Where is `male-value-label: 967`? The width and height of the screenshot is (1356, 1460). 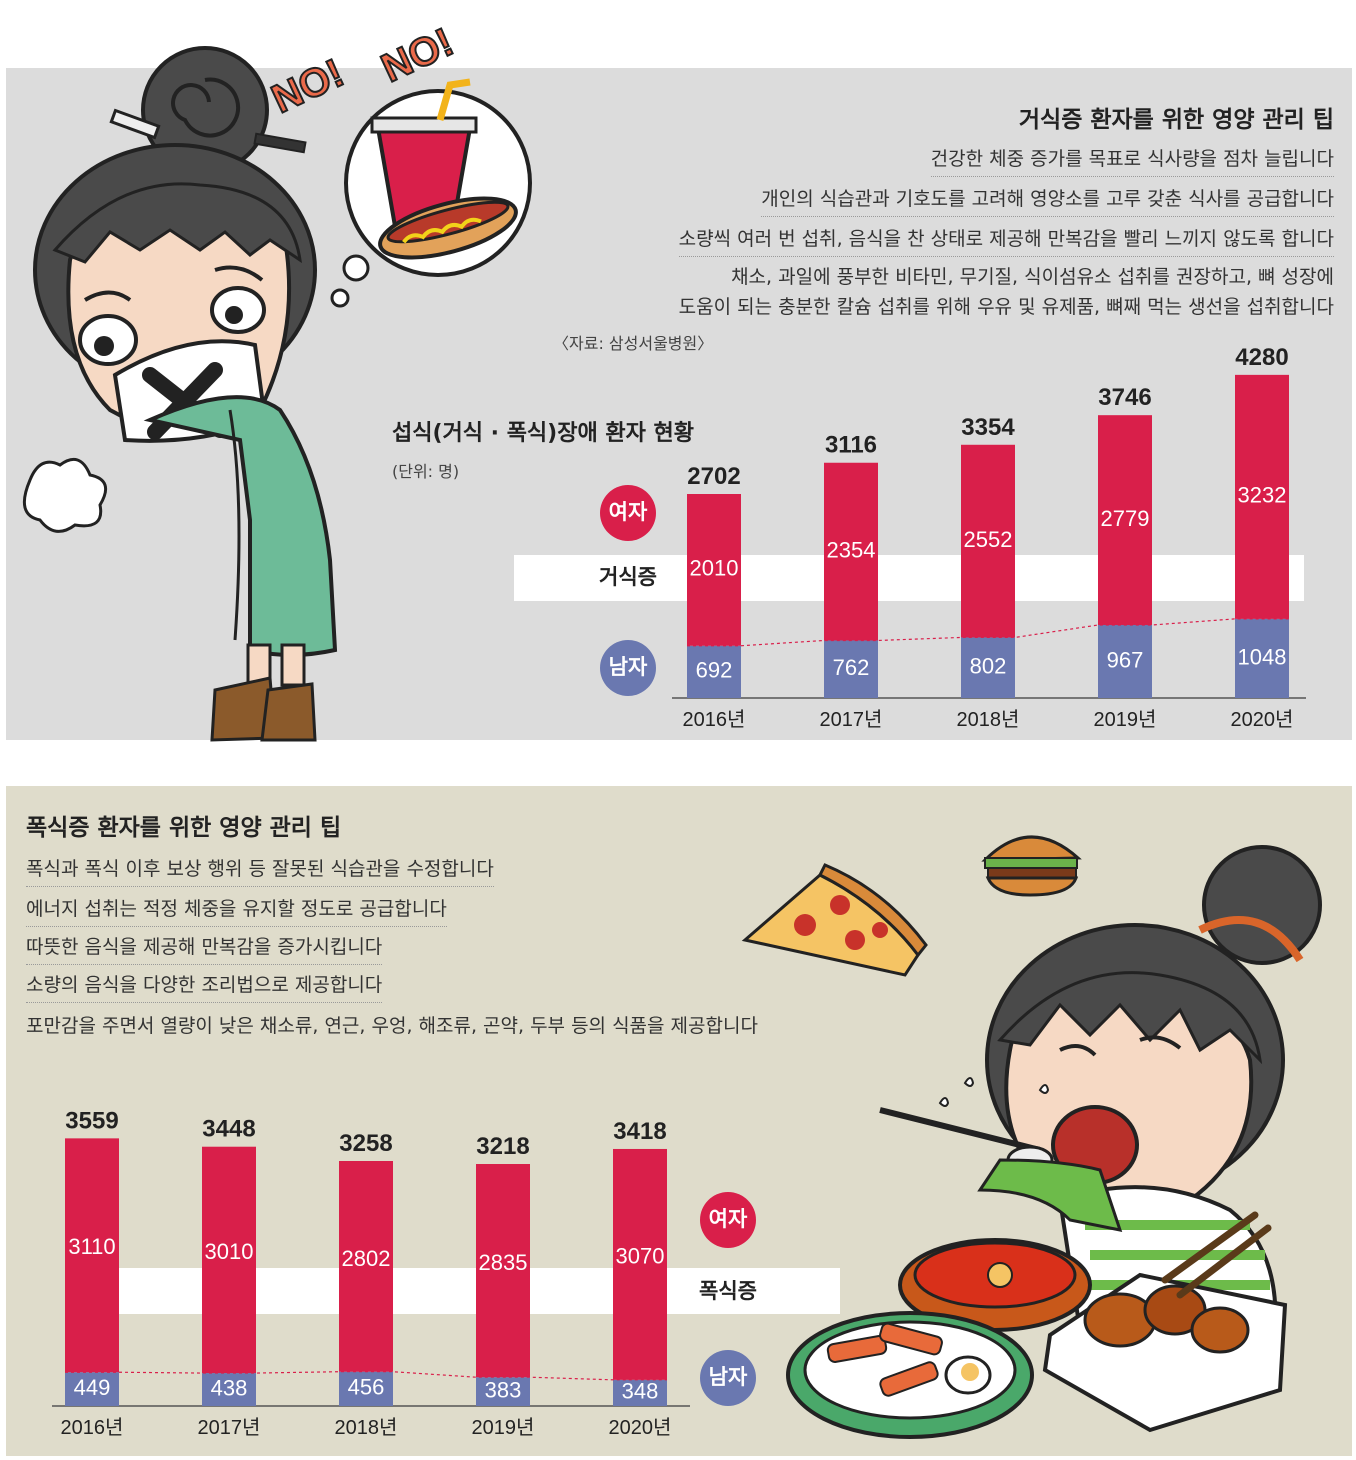
male-value-label: 967 is located at coordinates (1125, 659).